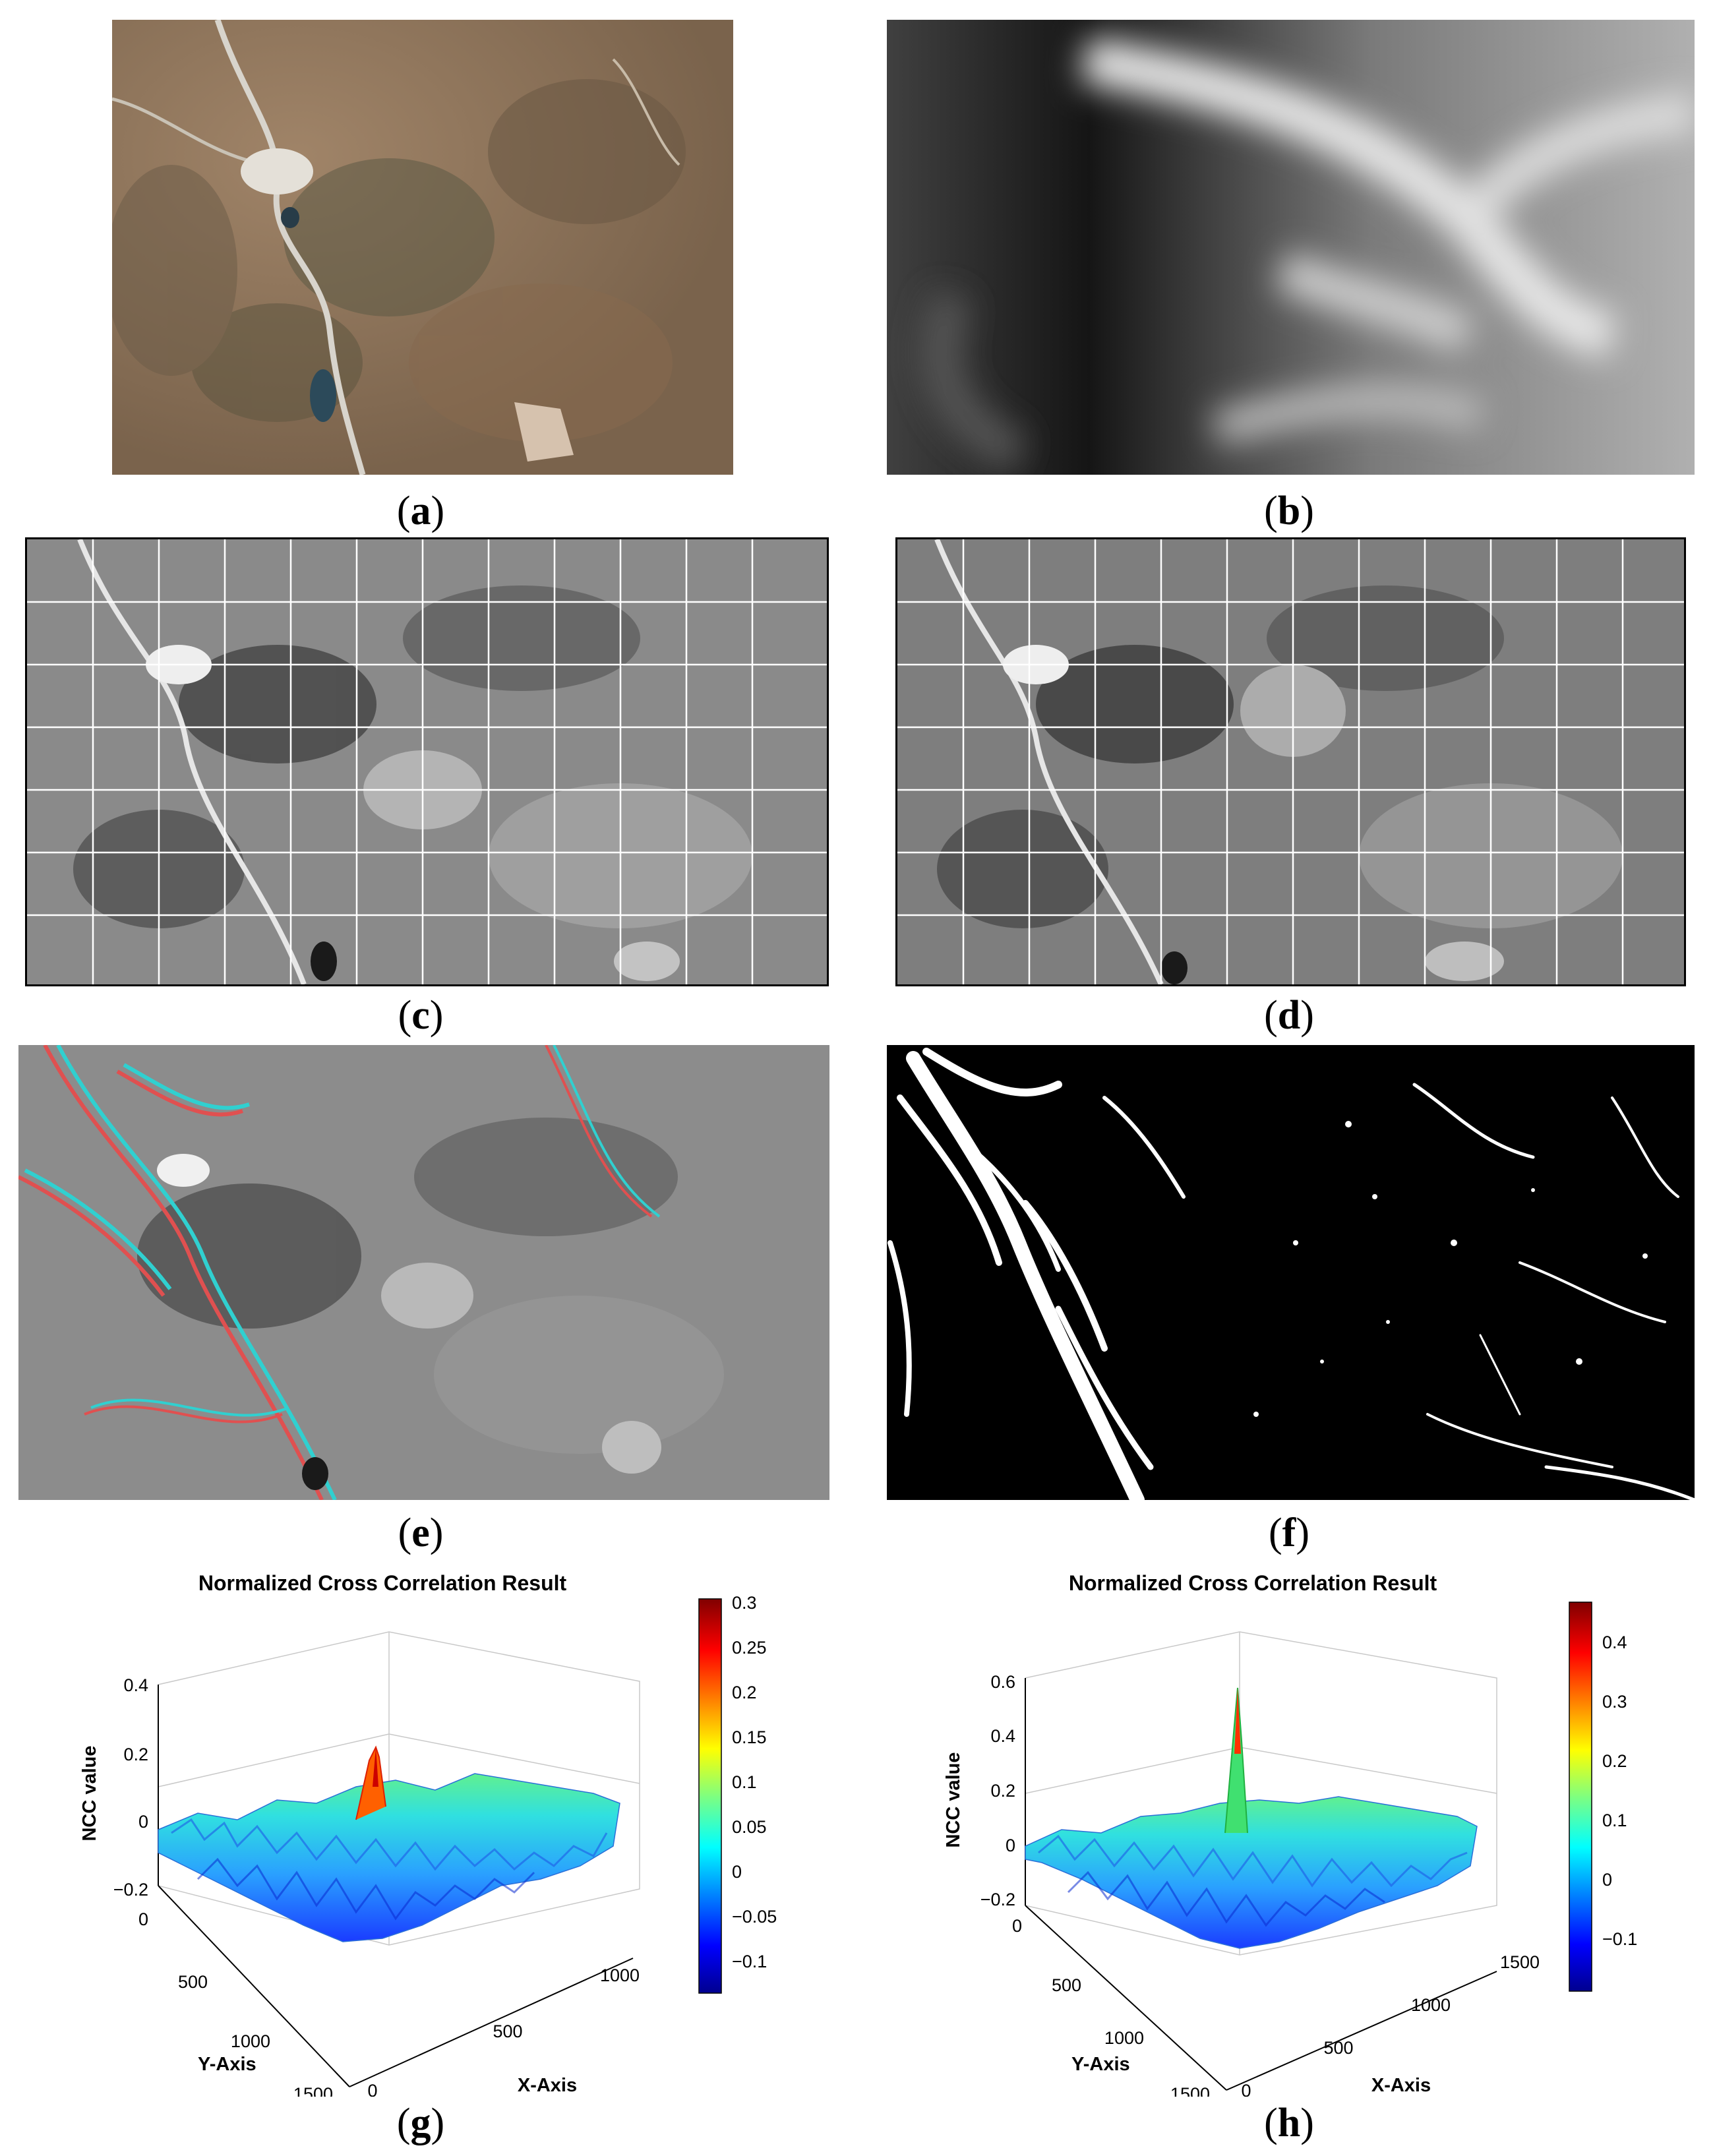 This screenshot has height=2156, width=1715. I want to click on colorbar-tick: 0.15, so click(749, 1737).